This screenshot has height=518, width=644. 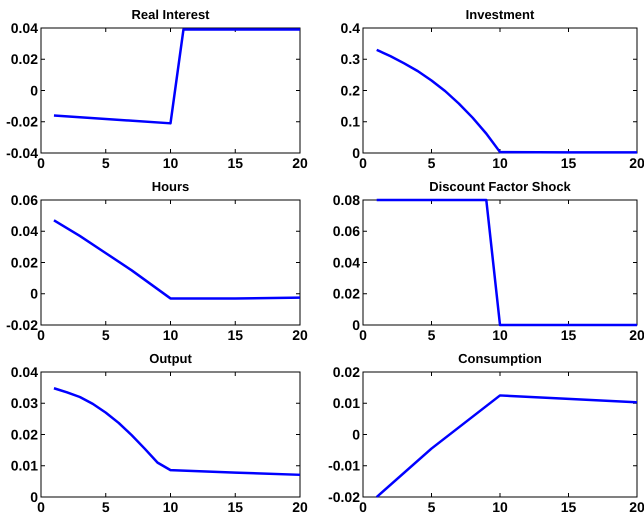 What do you see at coordinates (170, 358) in the screenshot?
I see `chart-title: Output` at bounding box center [170, 358].